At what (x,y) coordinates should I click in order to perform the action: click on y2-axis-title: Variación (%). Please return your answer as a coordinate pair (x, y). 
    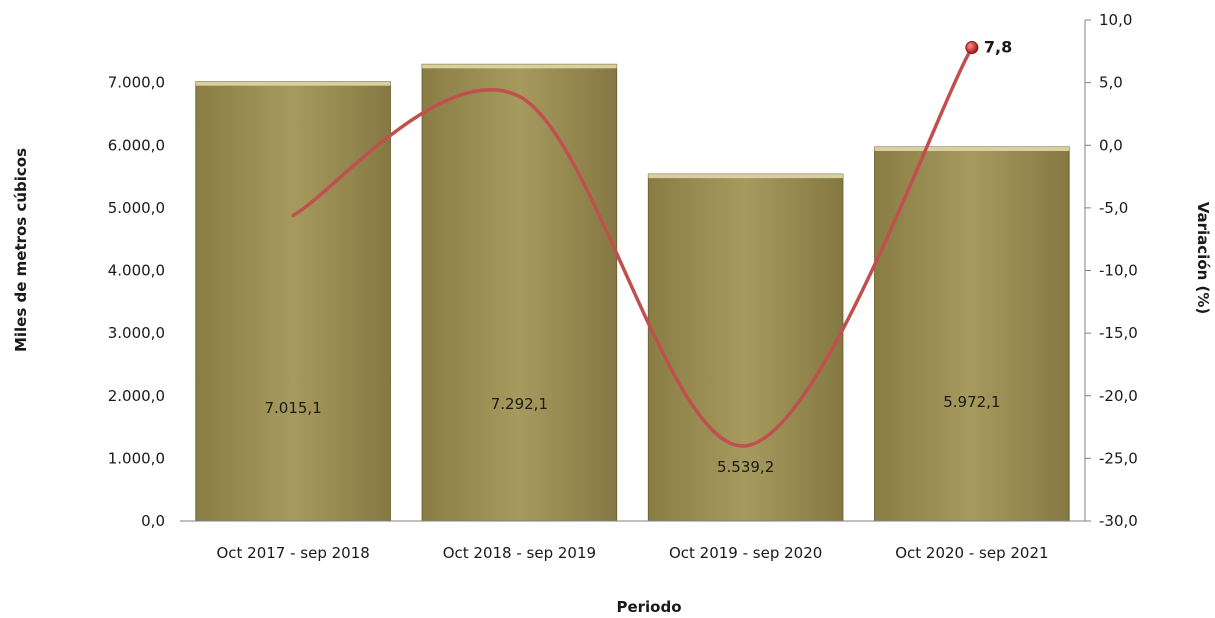
    Looking at the image, I should click on (1203, 258).